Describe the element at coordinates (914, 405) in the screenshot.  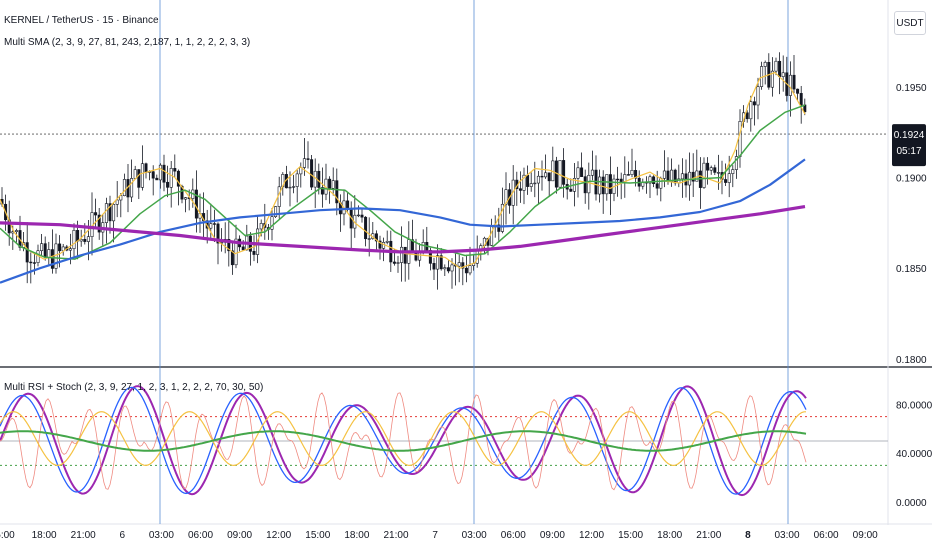
I see `osc-tick-label: 80.0000` at that location.